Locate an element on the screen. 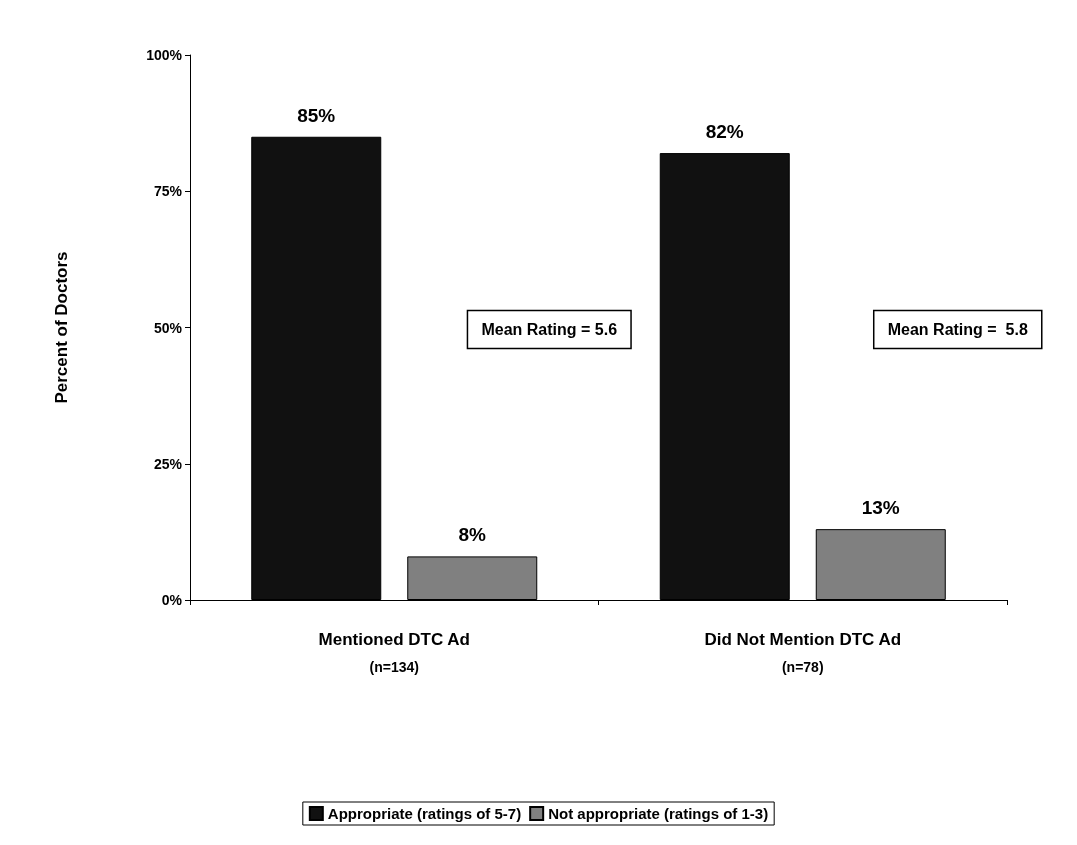 The image size is (1077, 845). x-tick-label: Mentioned DTC Ad (n=134) is located at coordinates (394, 652).